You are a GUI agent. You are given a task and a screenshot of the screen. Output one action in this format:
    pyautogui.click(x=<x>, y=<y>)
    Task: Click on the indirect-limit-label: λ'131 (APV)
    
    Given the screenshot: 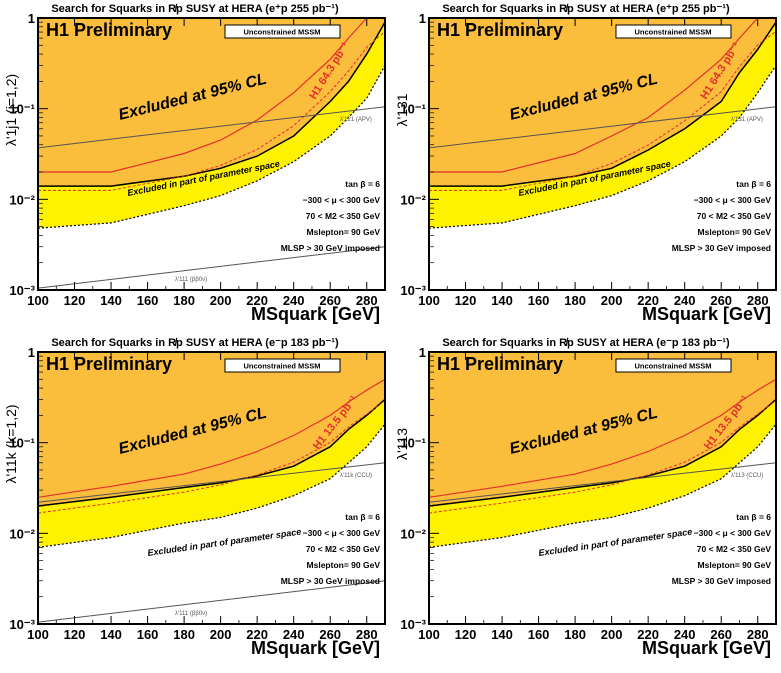 What is the action you would take?
    pyautogui.click(x=747, y=120)
    